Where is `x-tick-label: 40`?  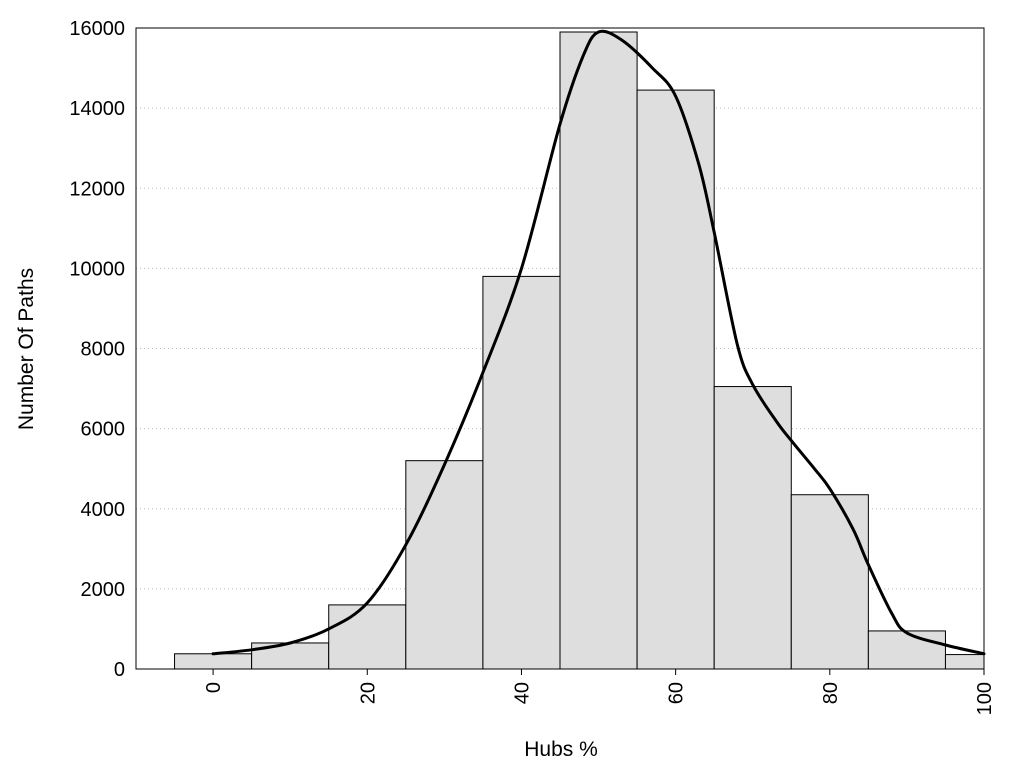 x-tick-label: 40 is located at coordinates (522, 693).